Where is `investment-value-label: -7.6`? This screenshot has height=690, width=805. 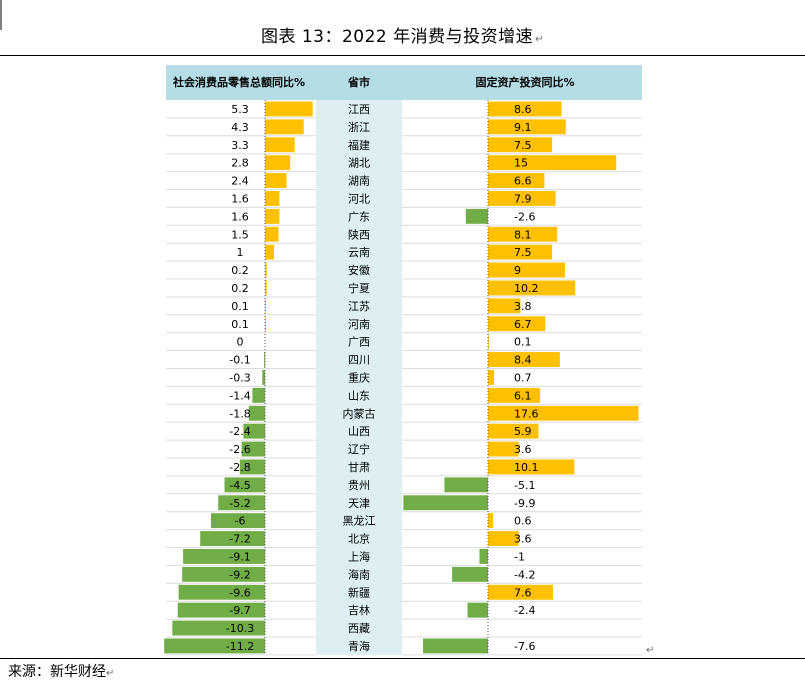 investment-value-label: -7.6 is located at coordinates (524, 646).